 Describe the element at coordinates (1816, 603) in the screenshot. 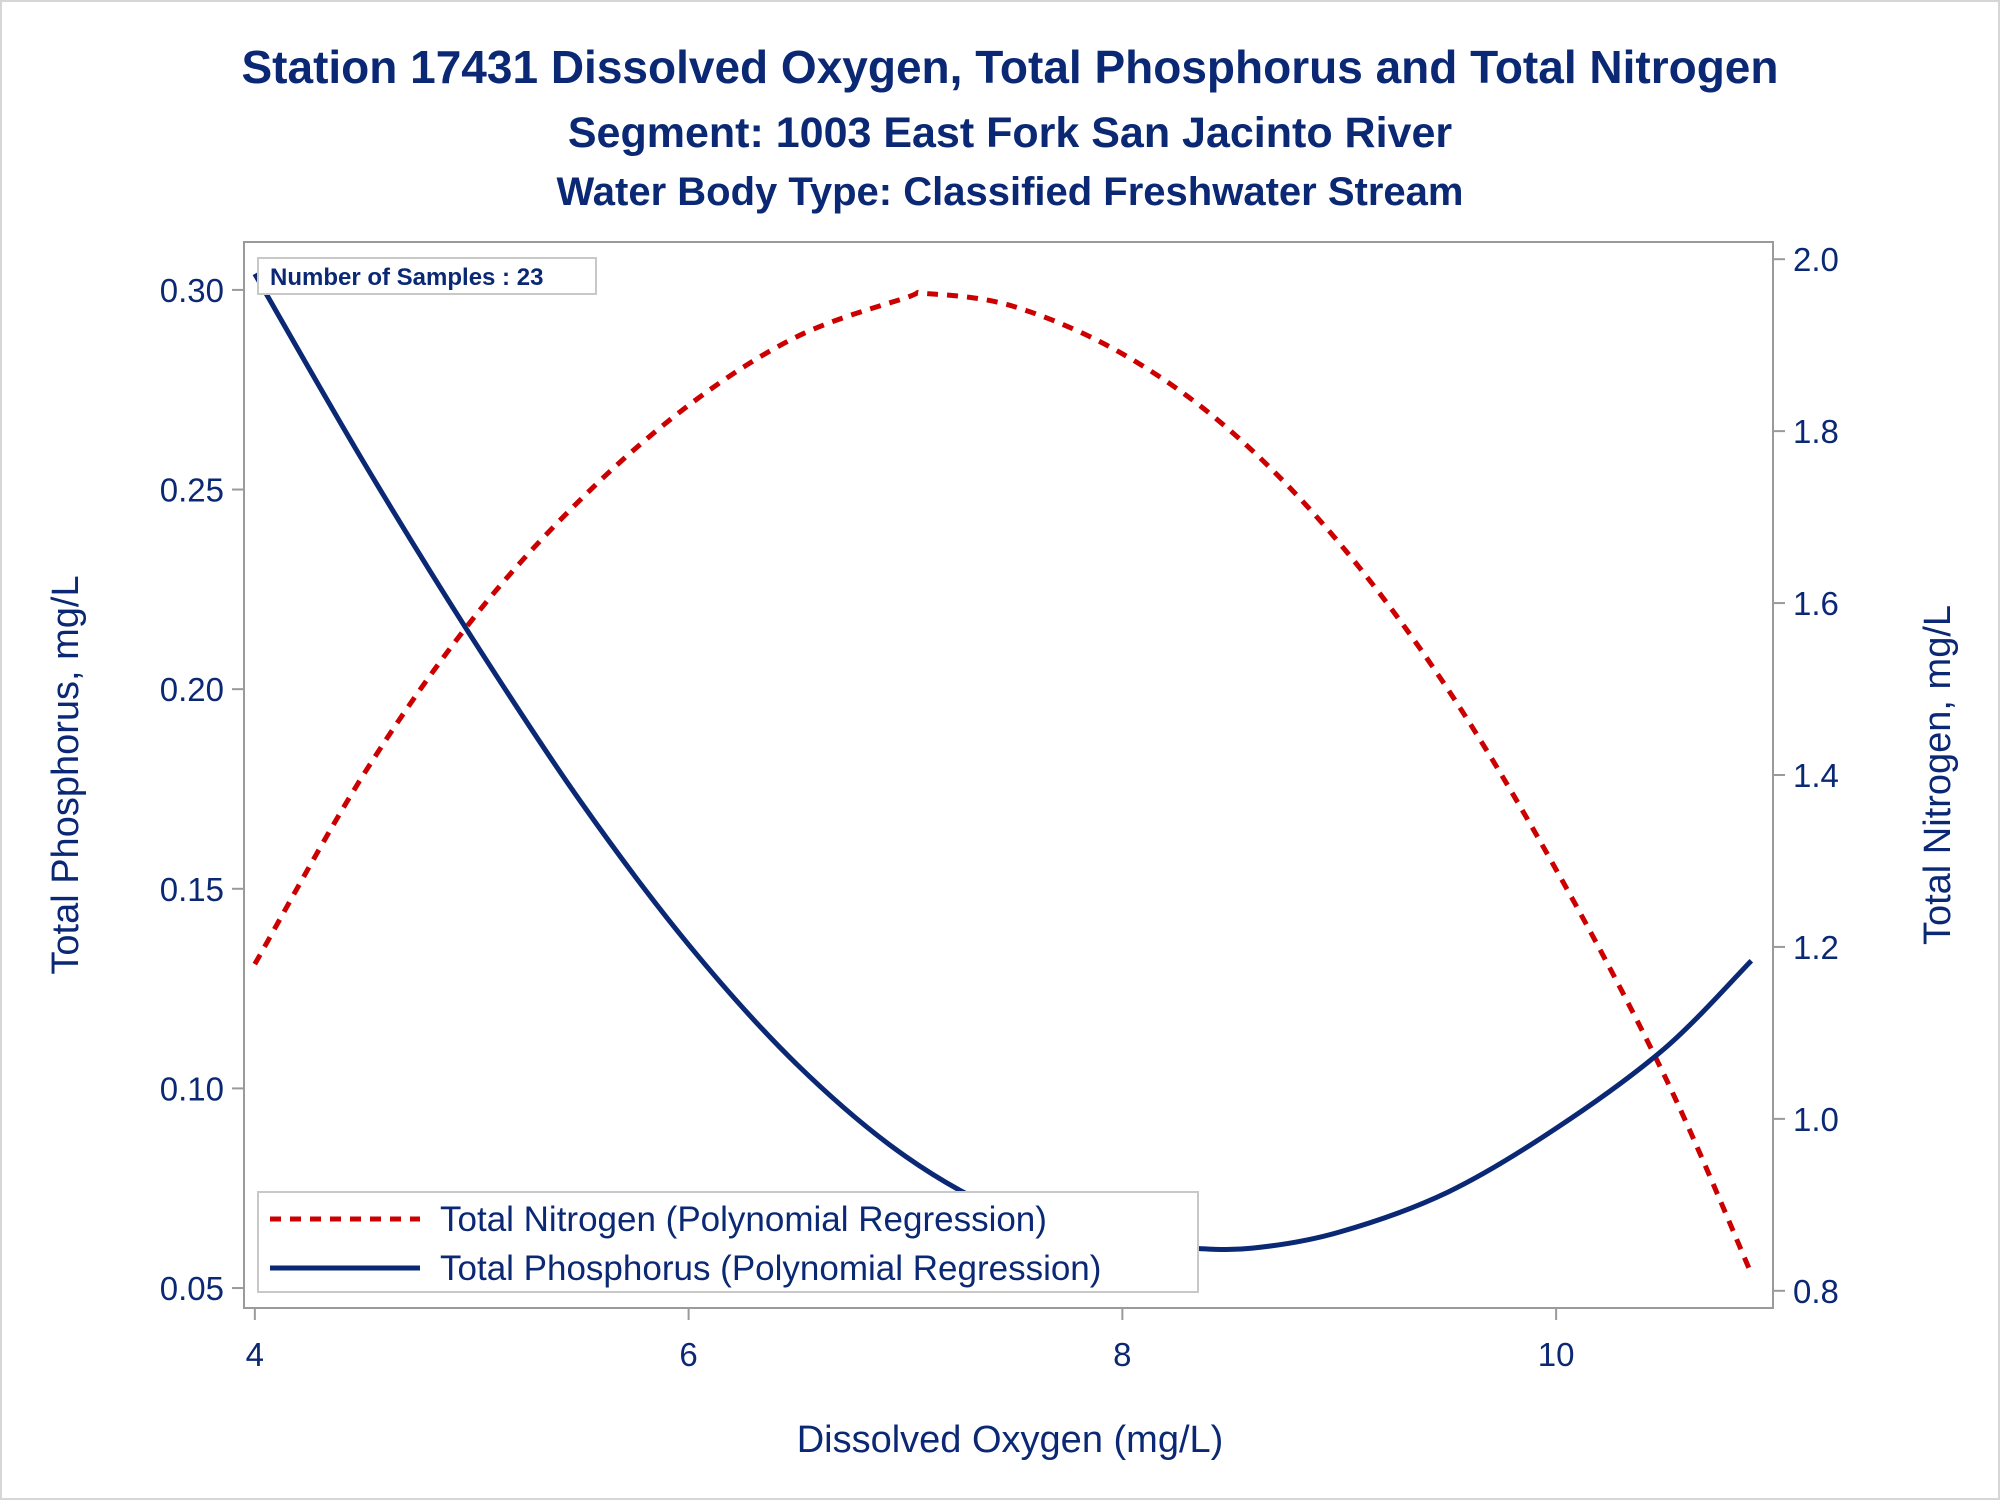

I see `y-right-tick-label: 1.6` at that location.